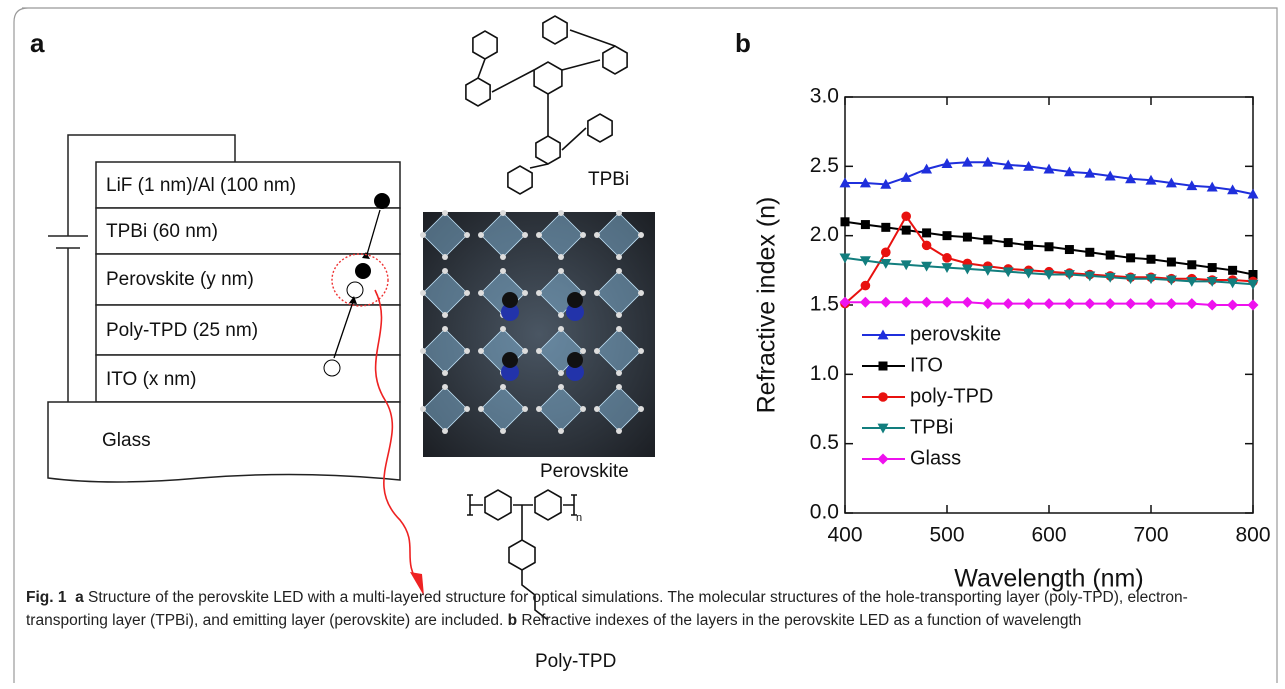 This screenshot has height=689, width=1285. What do you see at coordinates (743, 43) in the screenshot?
I see `panel-label: b` at bounding box center [743, 43].